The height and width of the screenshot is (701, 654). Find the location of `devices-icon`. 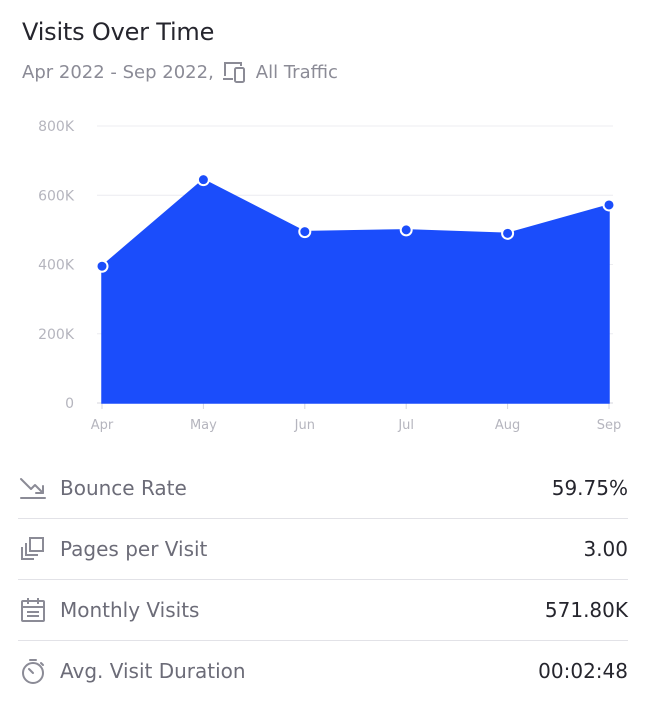

devices-icon is located at coordinates (235, 72).